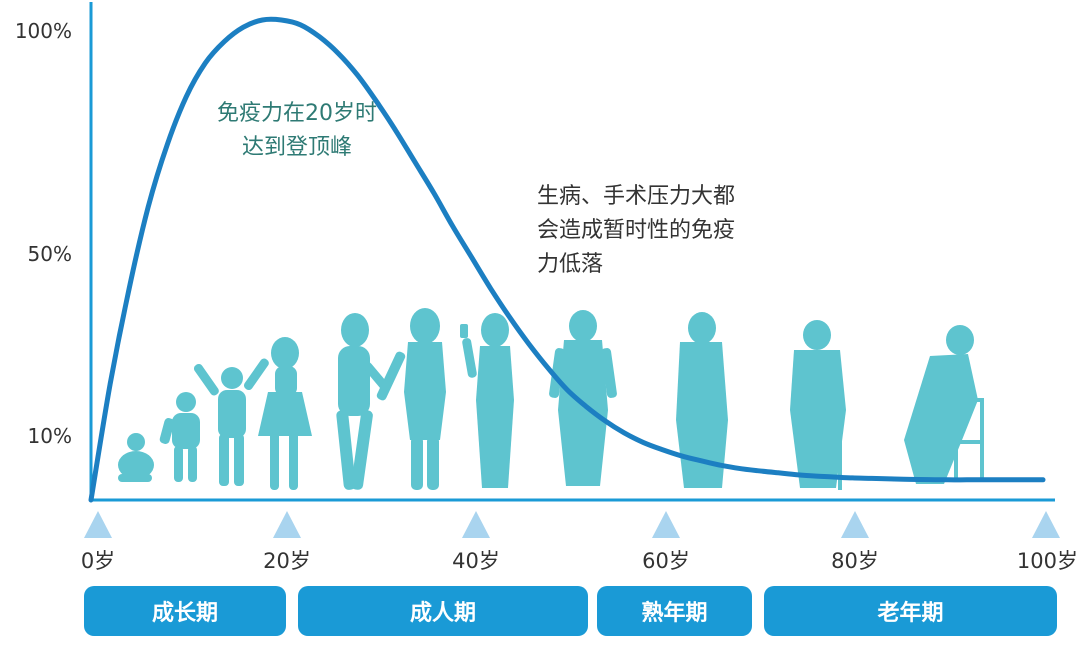  I want to click on annotation-line: 免疫力在20岁时, so click(297, 113).